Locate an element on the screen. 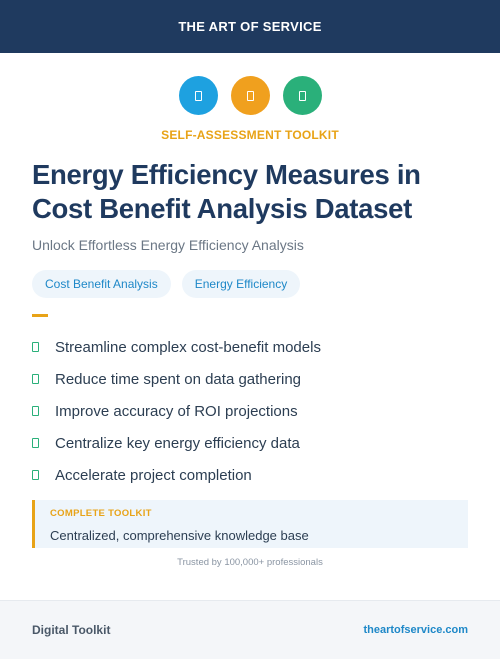 This screenshot has height=659, width=500. feature-text: Centralize key energy efficiency data is located at coordinates (177, 443).